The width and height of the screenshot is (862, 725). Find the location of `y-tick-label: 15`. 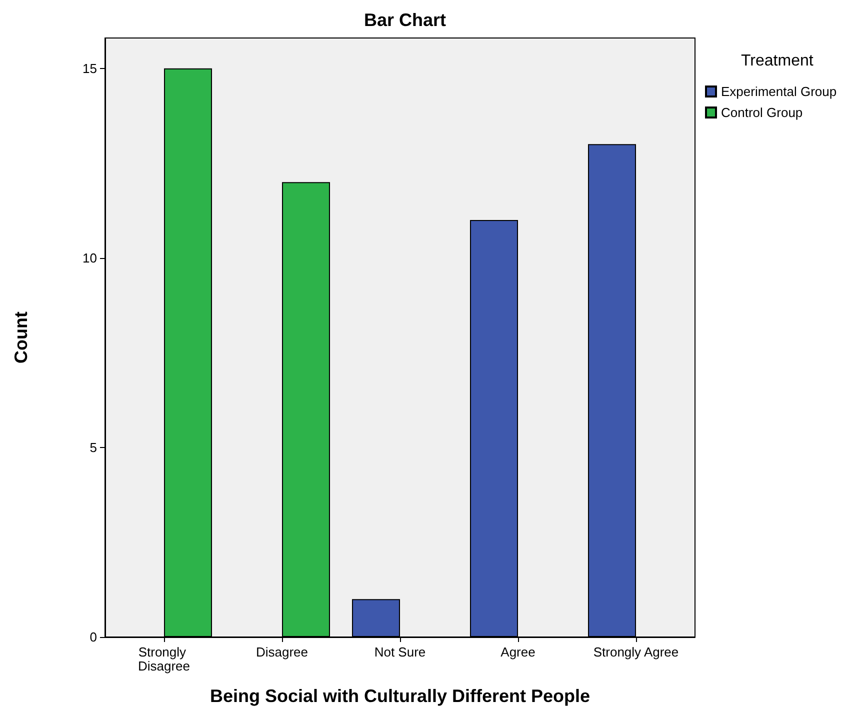

y-tick-label: 15 is located at coordinates (89, 68).